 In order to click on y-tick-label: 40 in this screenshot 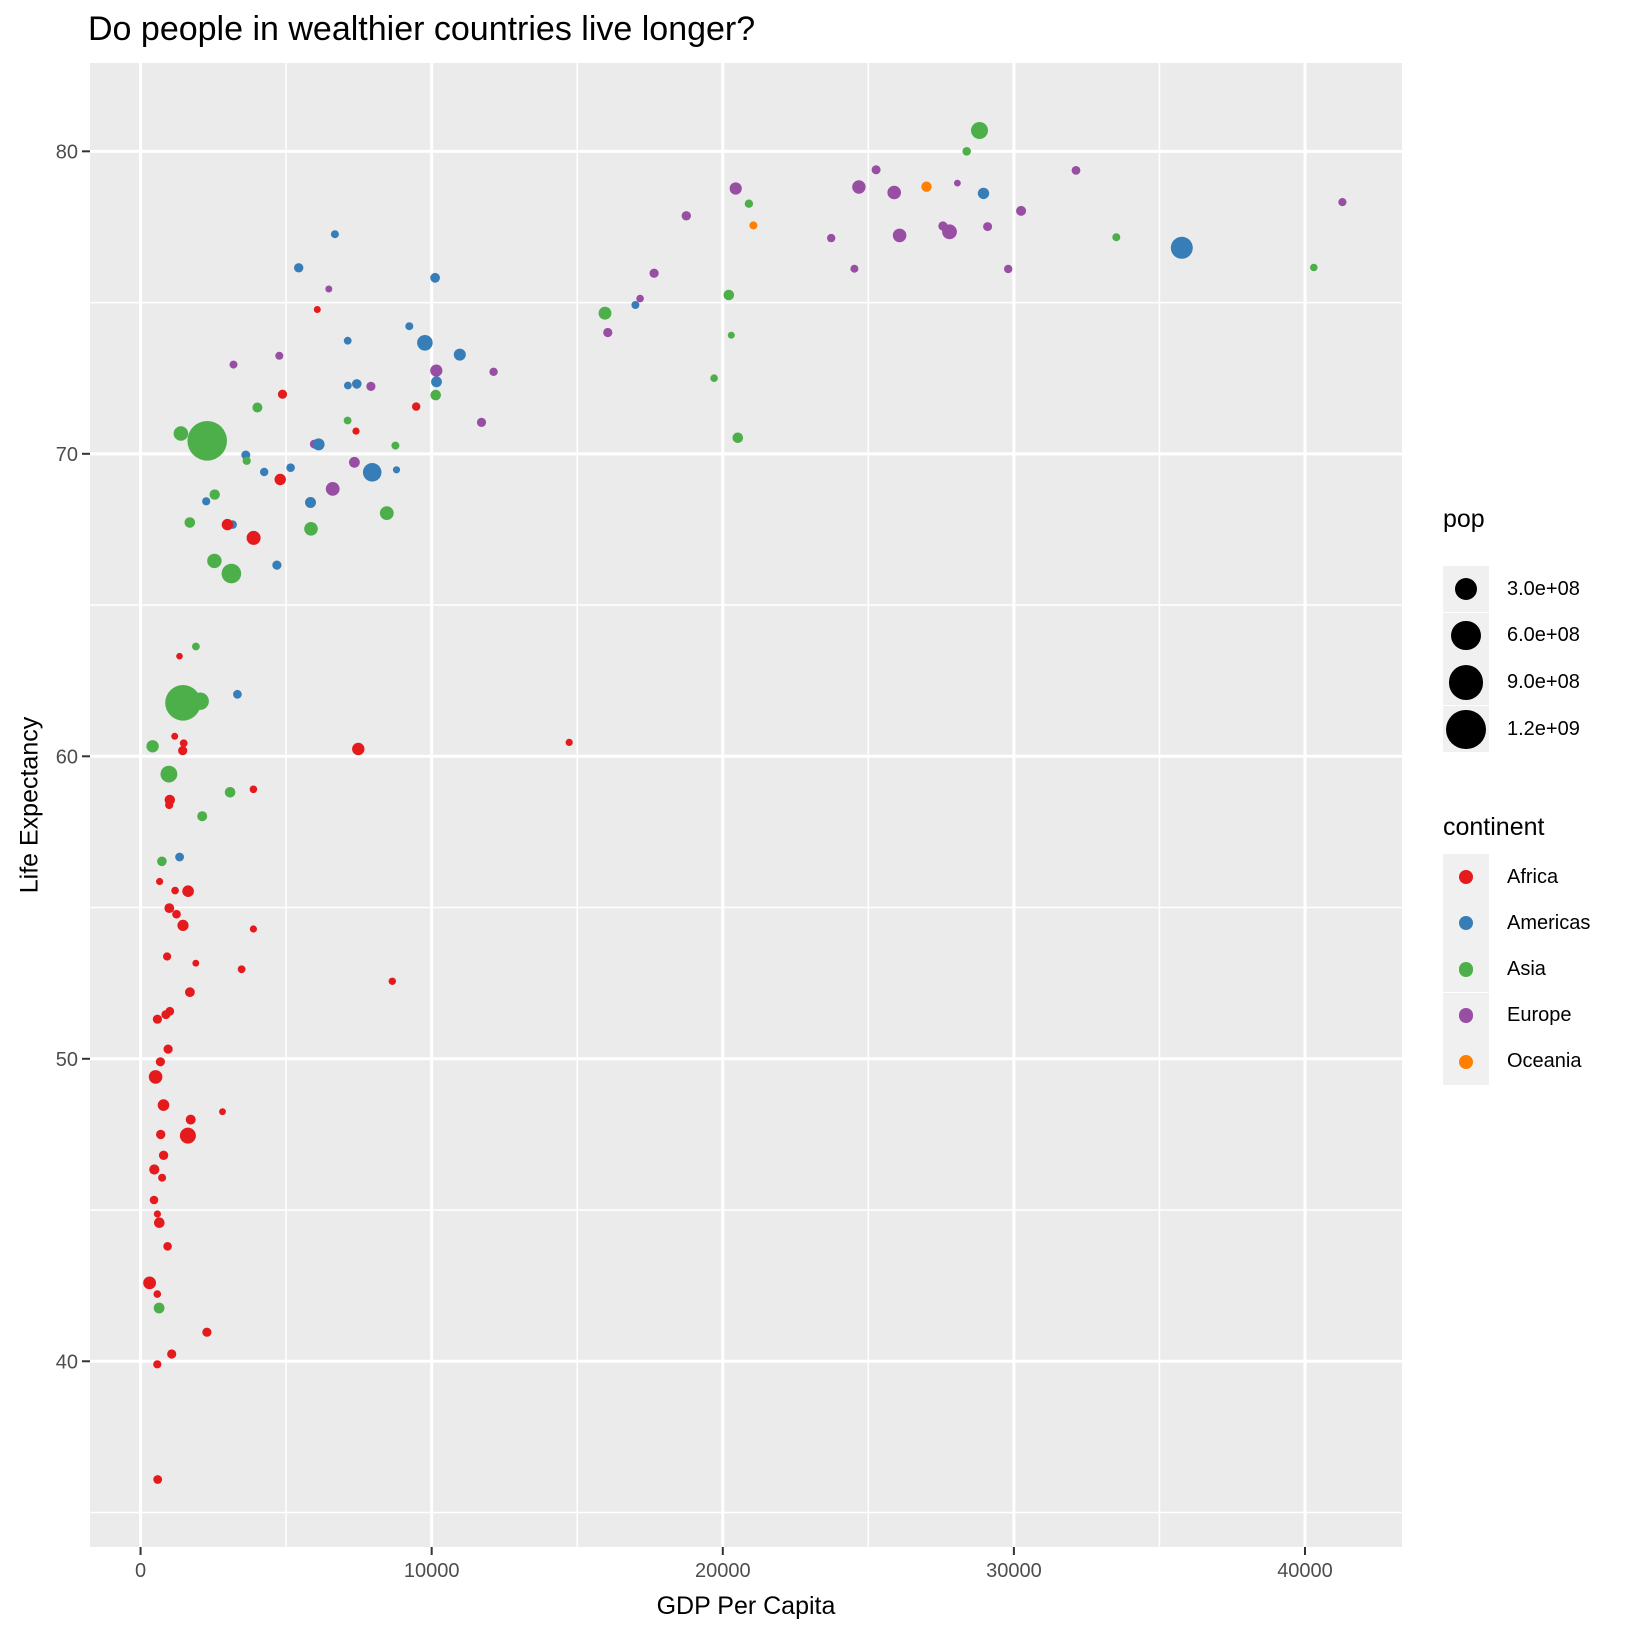, I will do `click(67, 1362)`.